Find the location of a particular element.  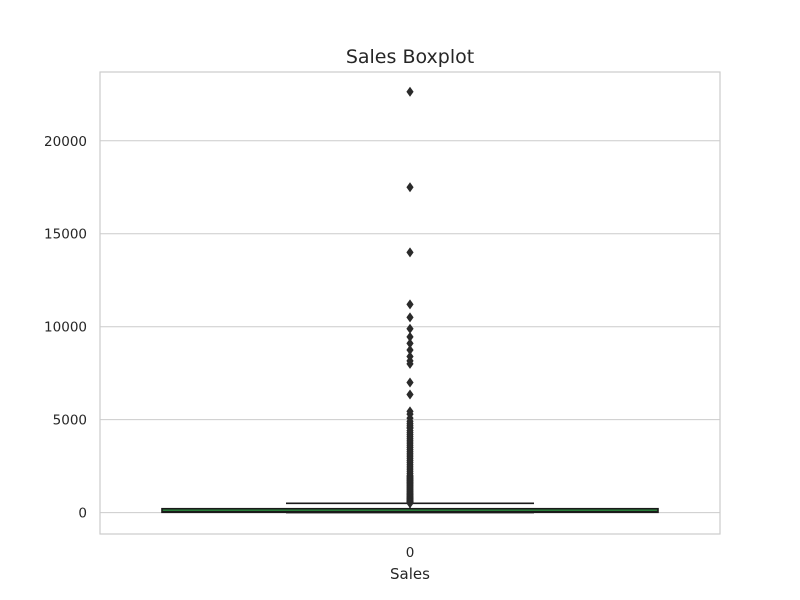

y-tick-label: 20000 is located at coordinates (65, 142).